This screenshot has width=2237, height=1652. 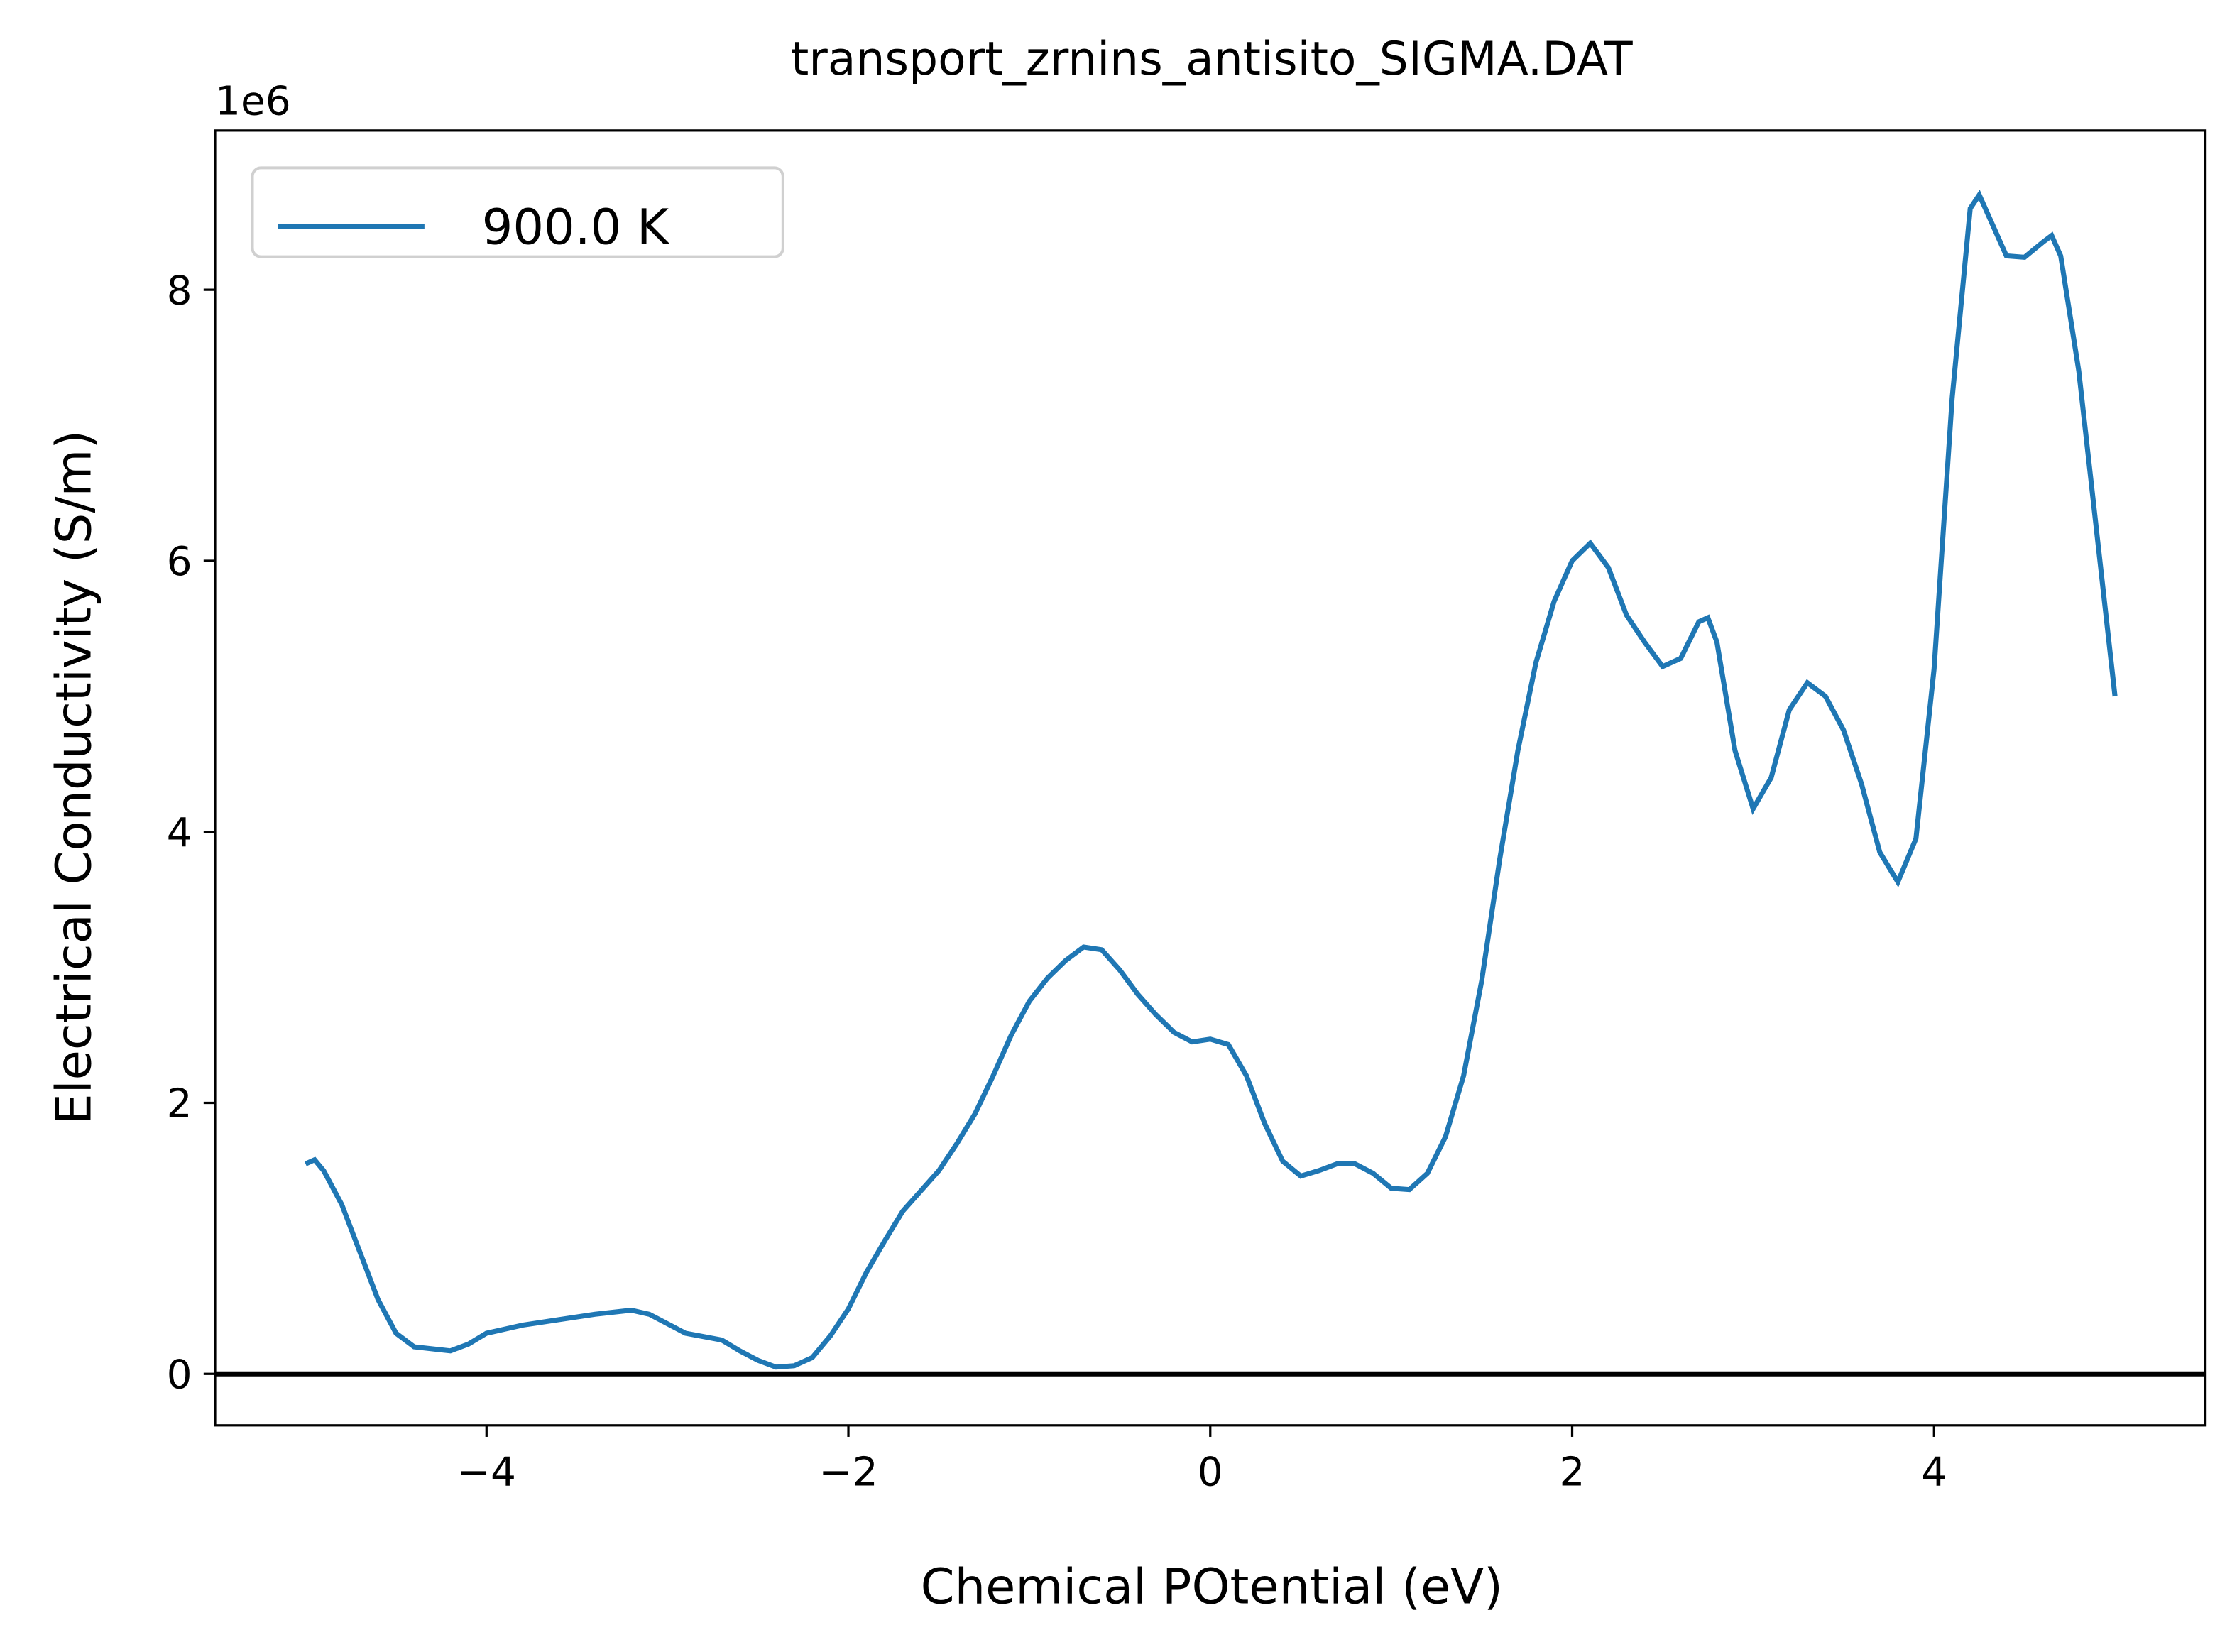 I want to click on x-tick-label: −4, so click(x=487, y=1473).